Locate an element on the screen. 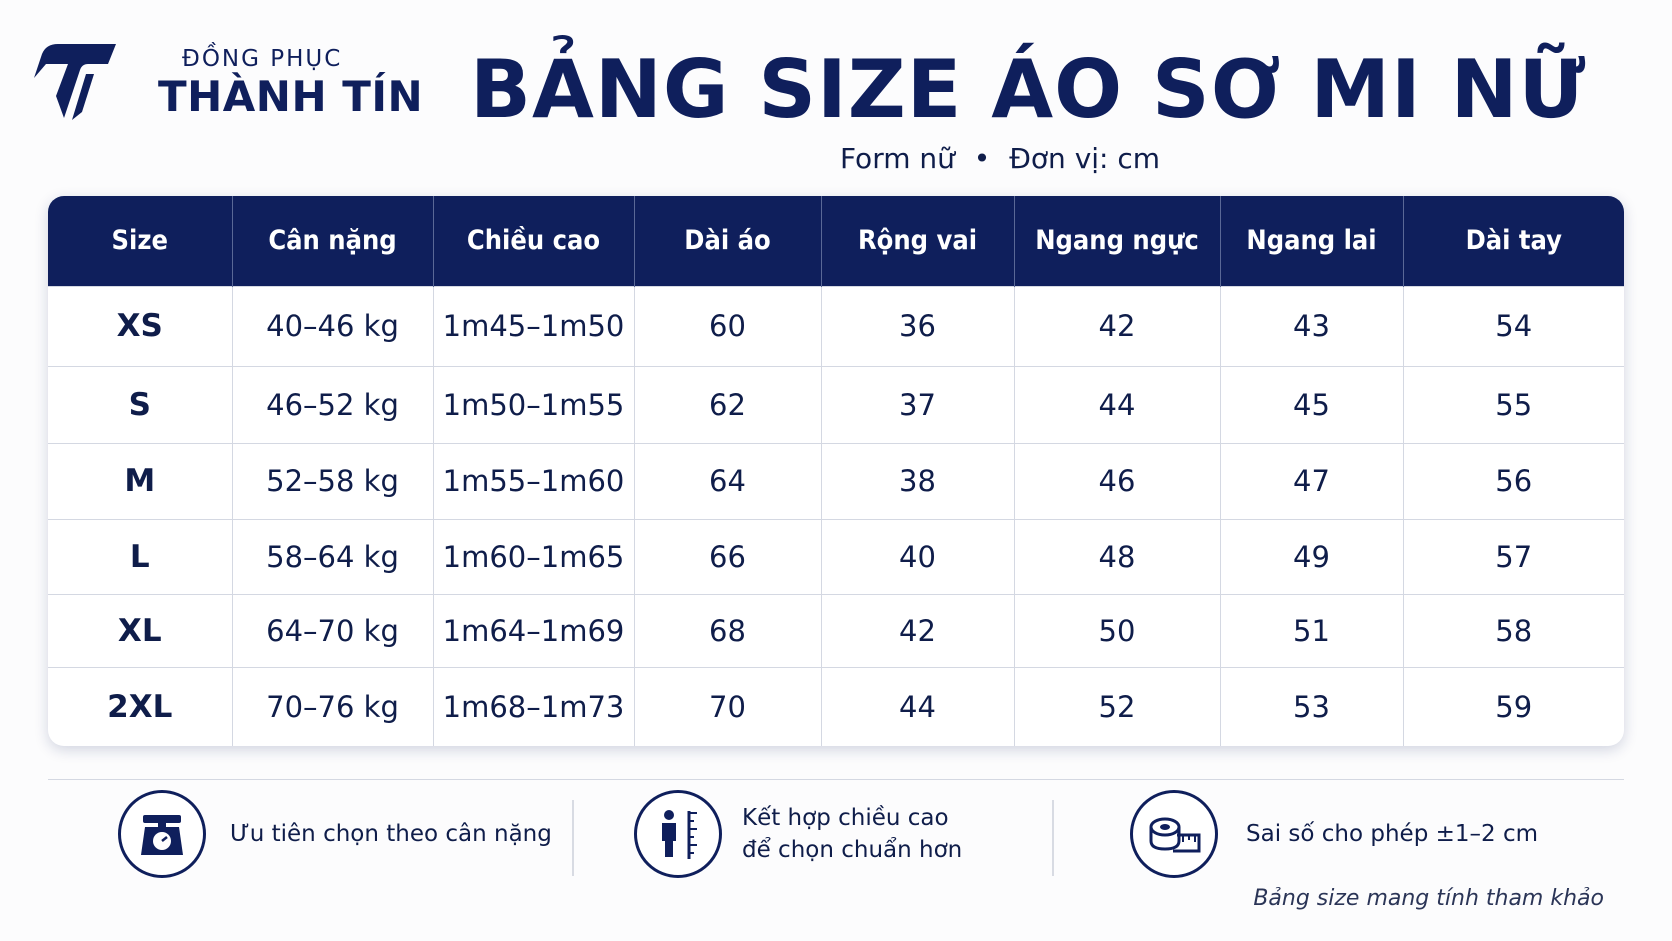 The width and height of the screenshot is (1672, 941). column-header-hem-width: Ngang lai is located at coordinates (1312, 241).